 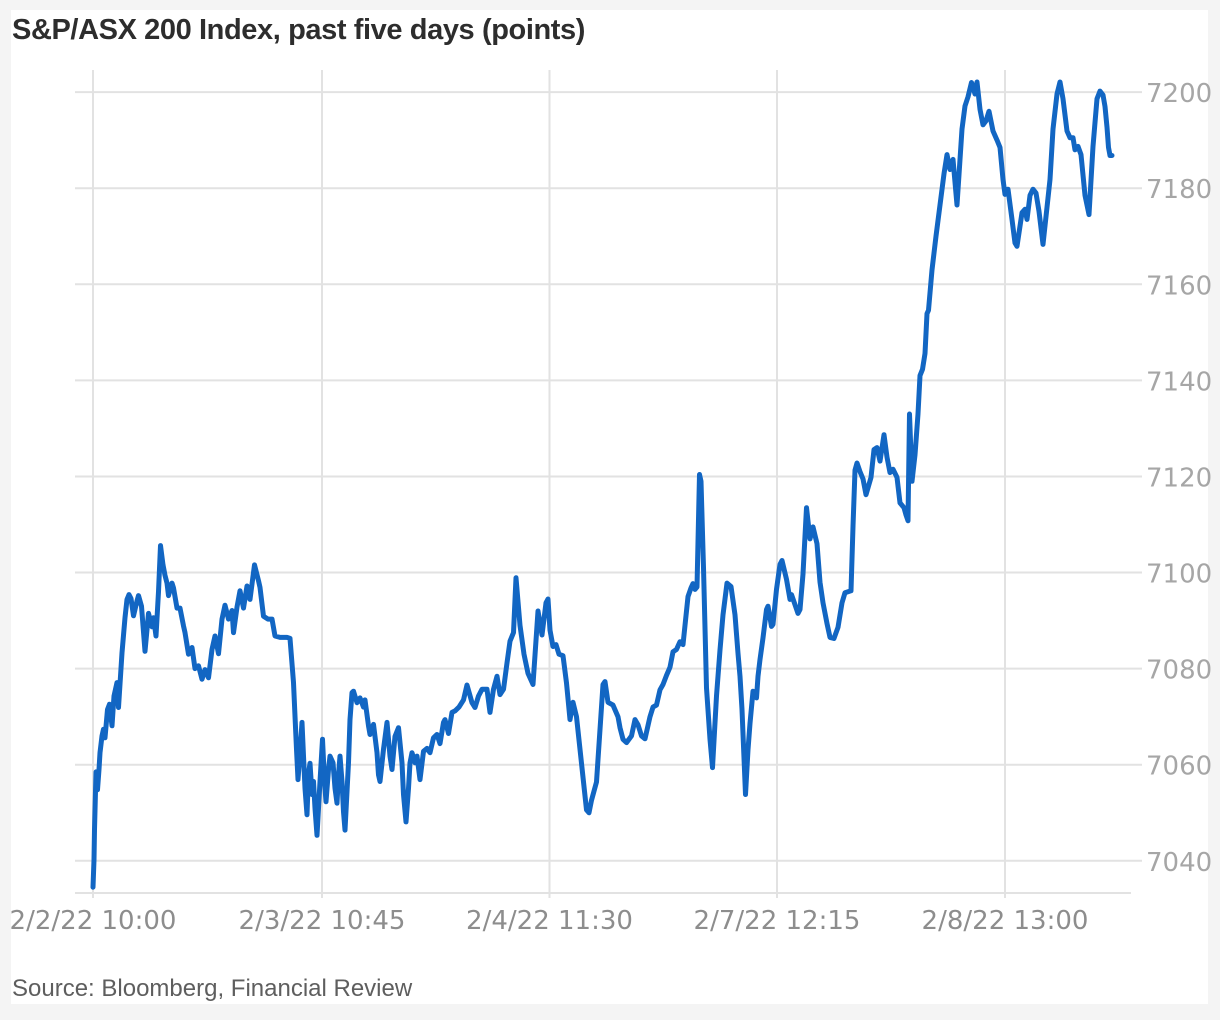 I want to click on y-axis-tick-label: 7060, so click(x=1179, y=767).